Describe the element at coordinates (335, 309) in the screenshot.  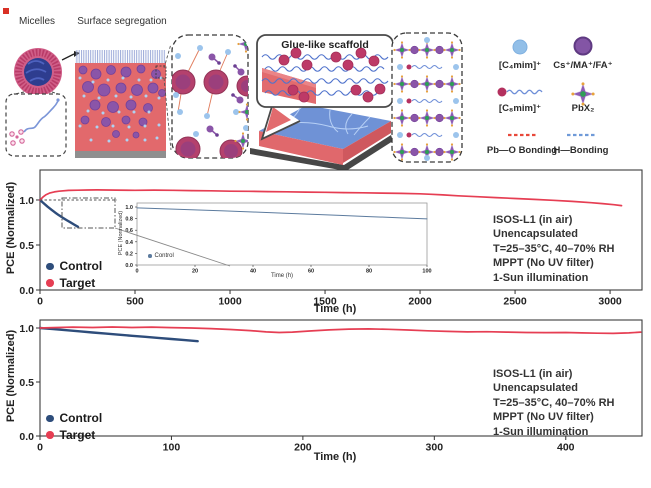
I see `main-x-axis-label: Time (h)` at that location.